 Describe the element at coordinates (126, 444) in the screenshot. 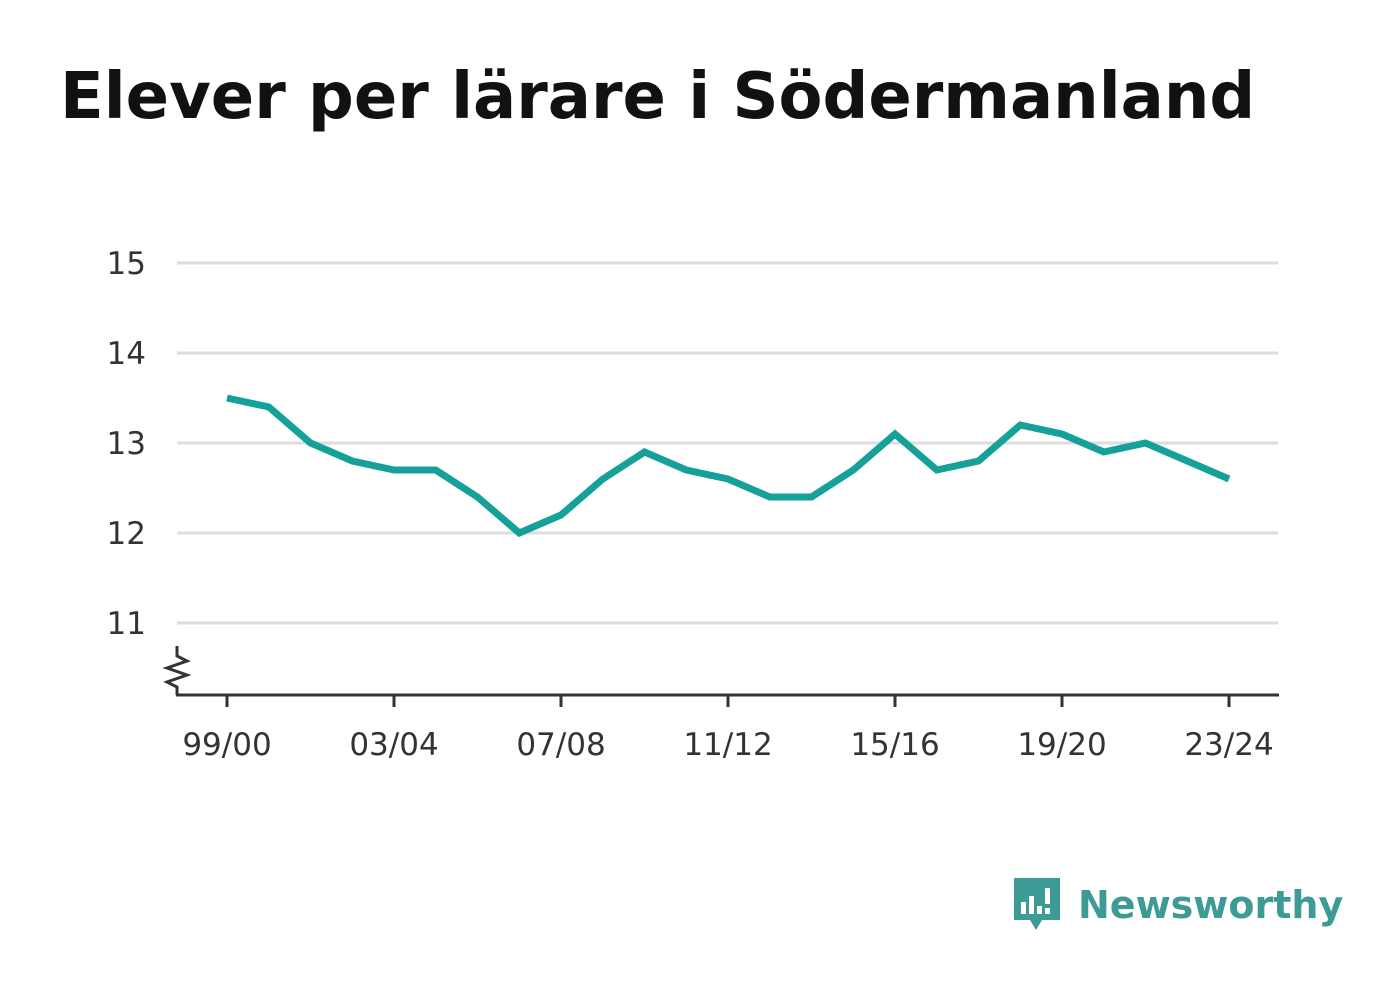

I see `y-tick-label: 13` at that location.